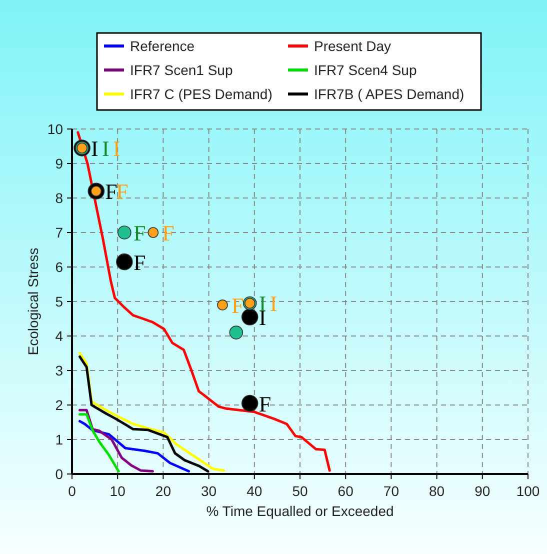 The height and width of the screenshot is (554, 547). I want to click on line-series, so click(99, 442).